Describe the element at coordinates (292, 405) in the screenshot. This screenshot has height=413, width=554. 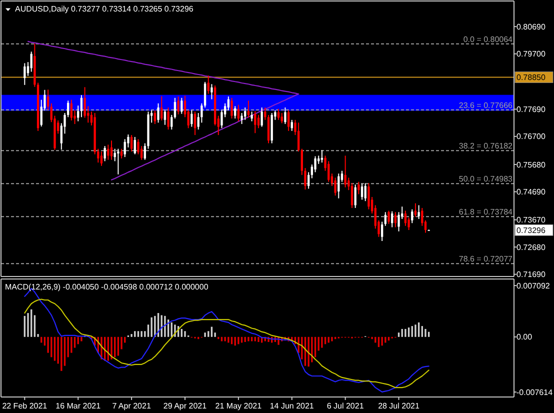
I see `x-tick-label: 14 Jun 2021` at that location.